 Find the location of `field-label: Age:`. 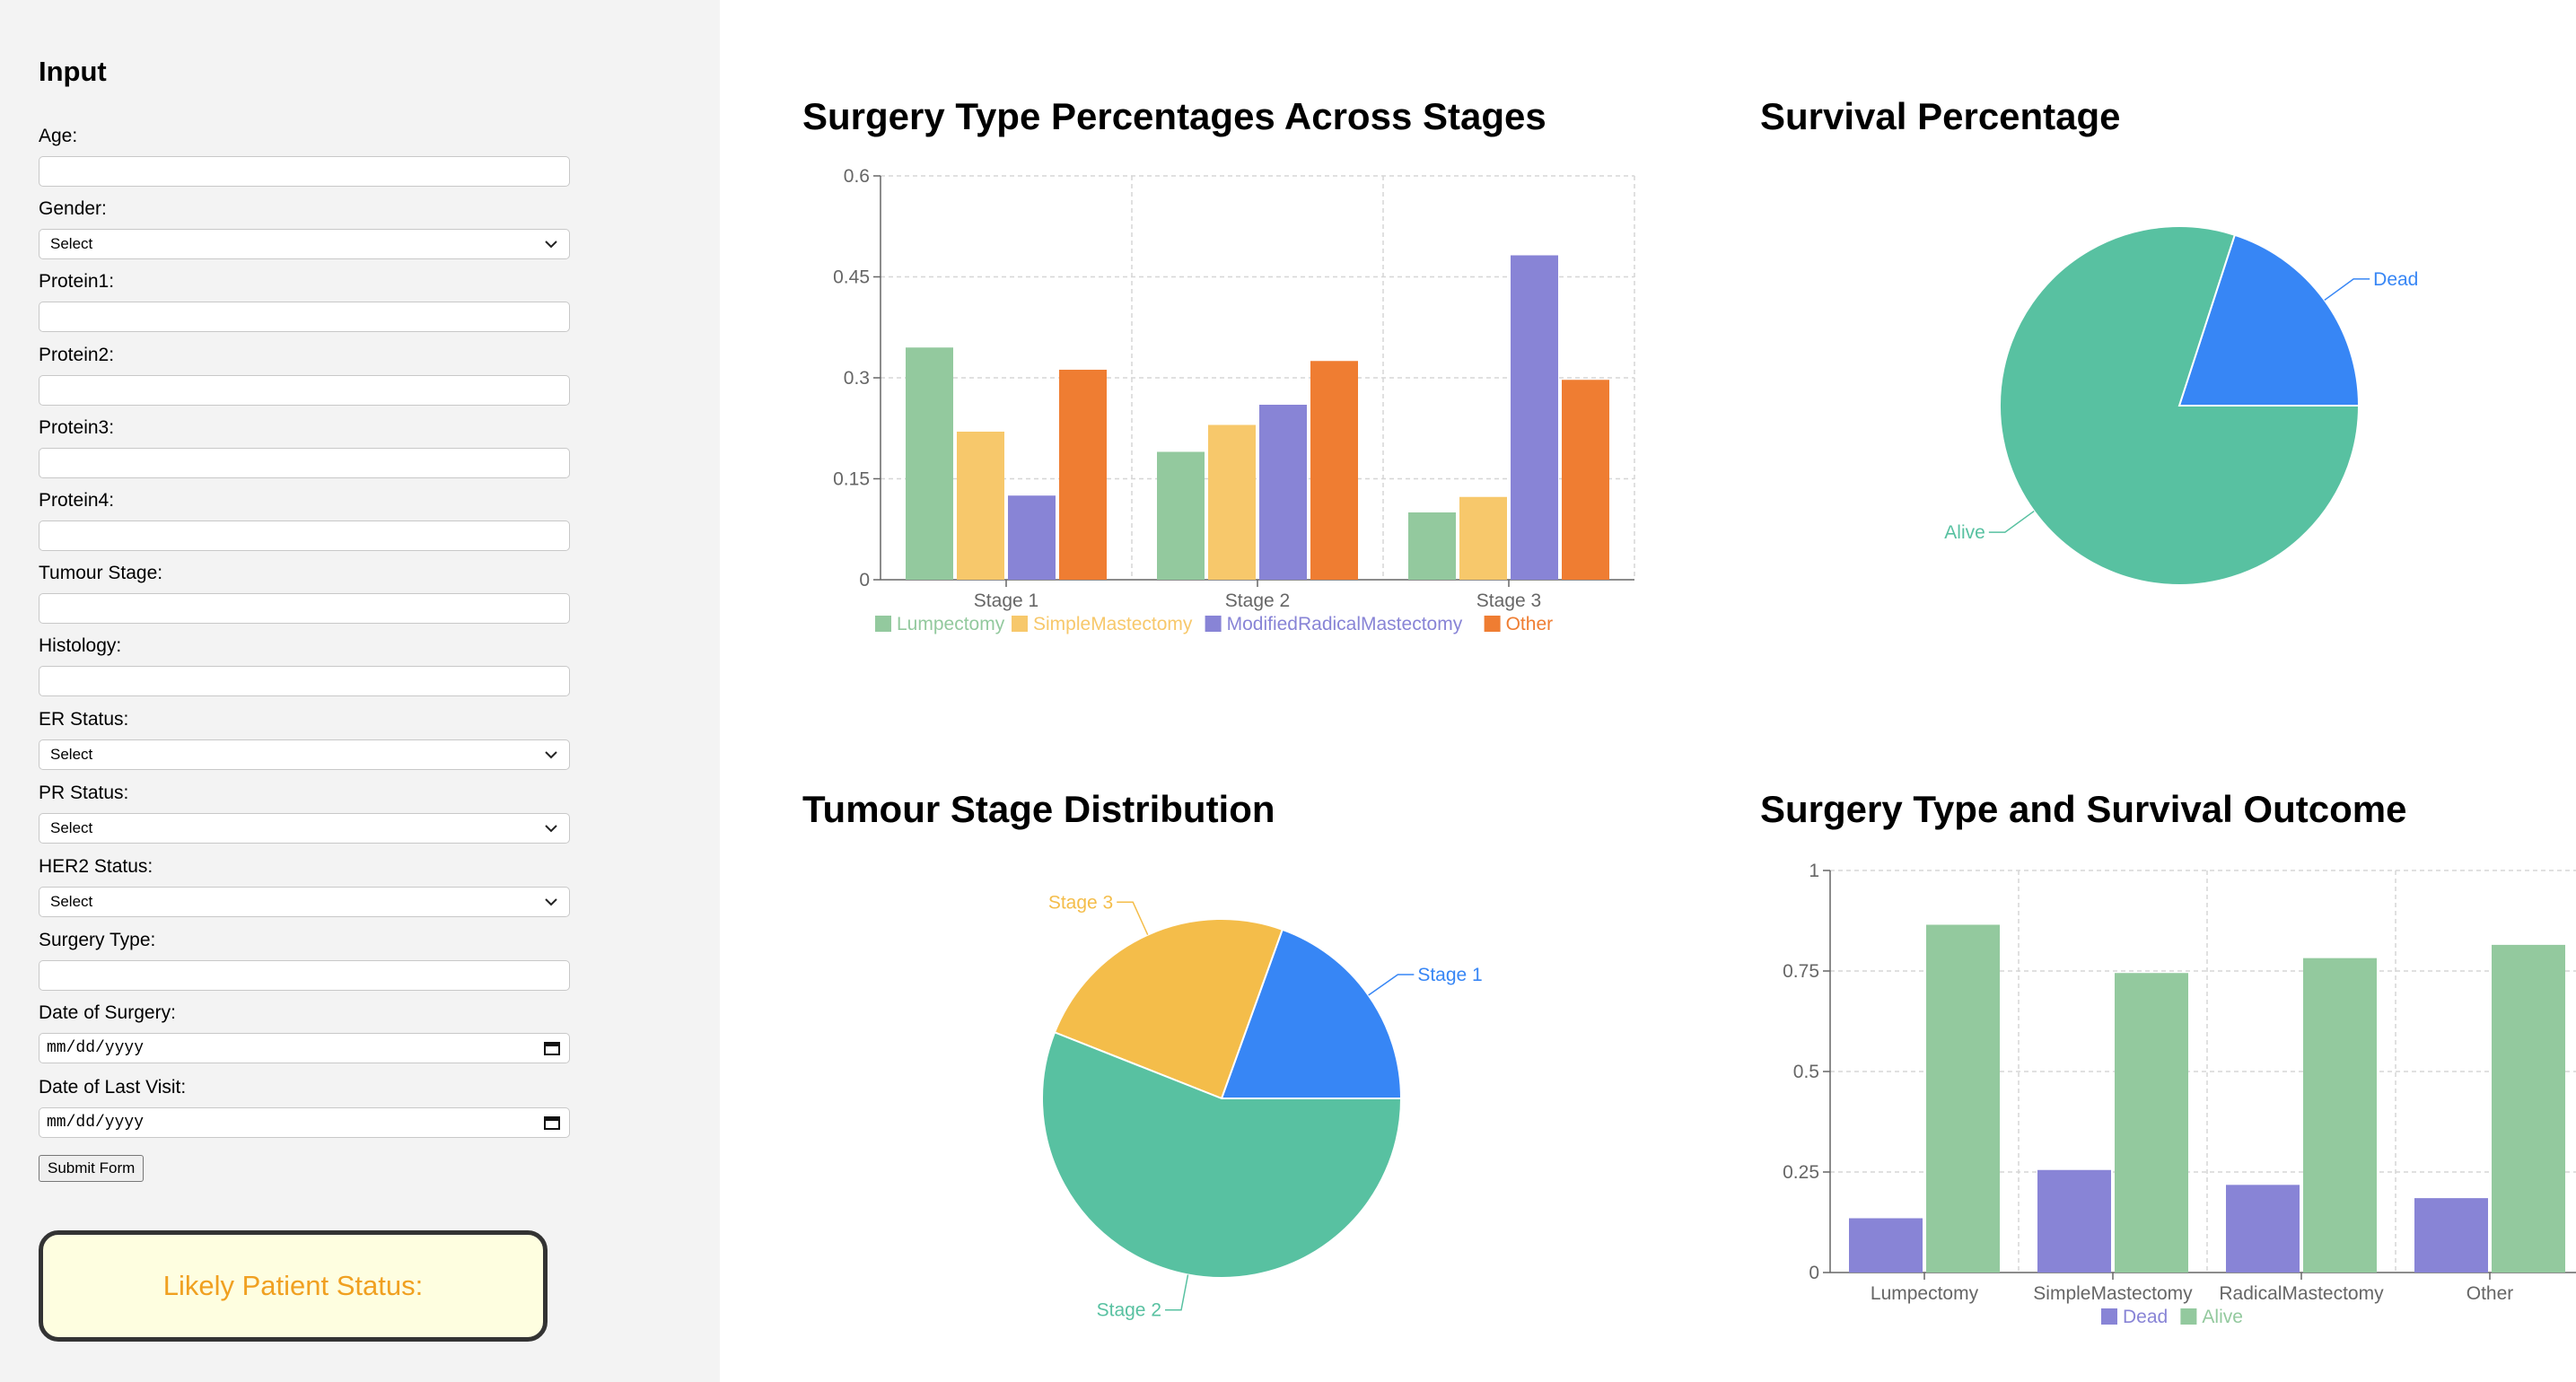

field-label: Age: is located at coordinates (58, 136).